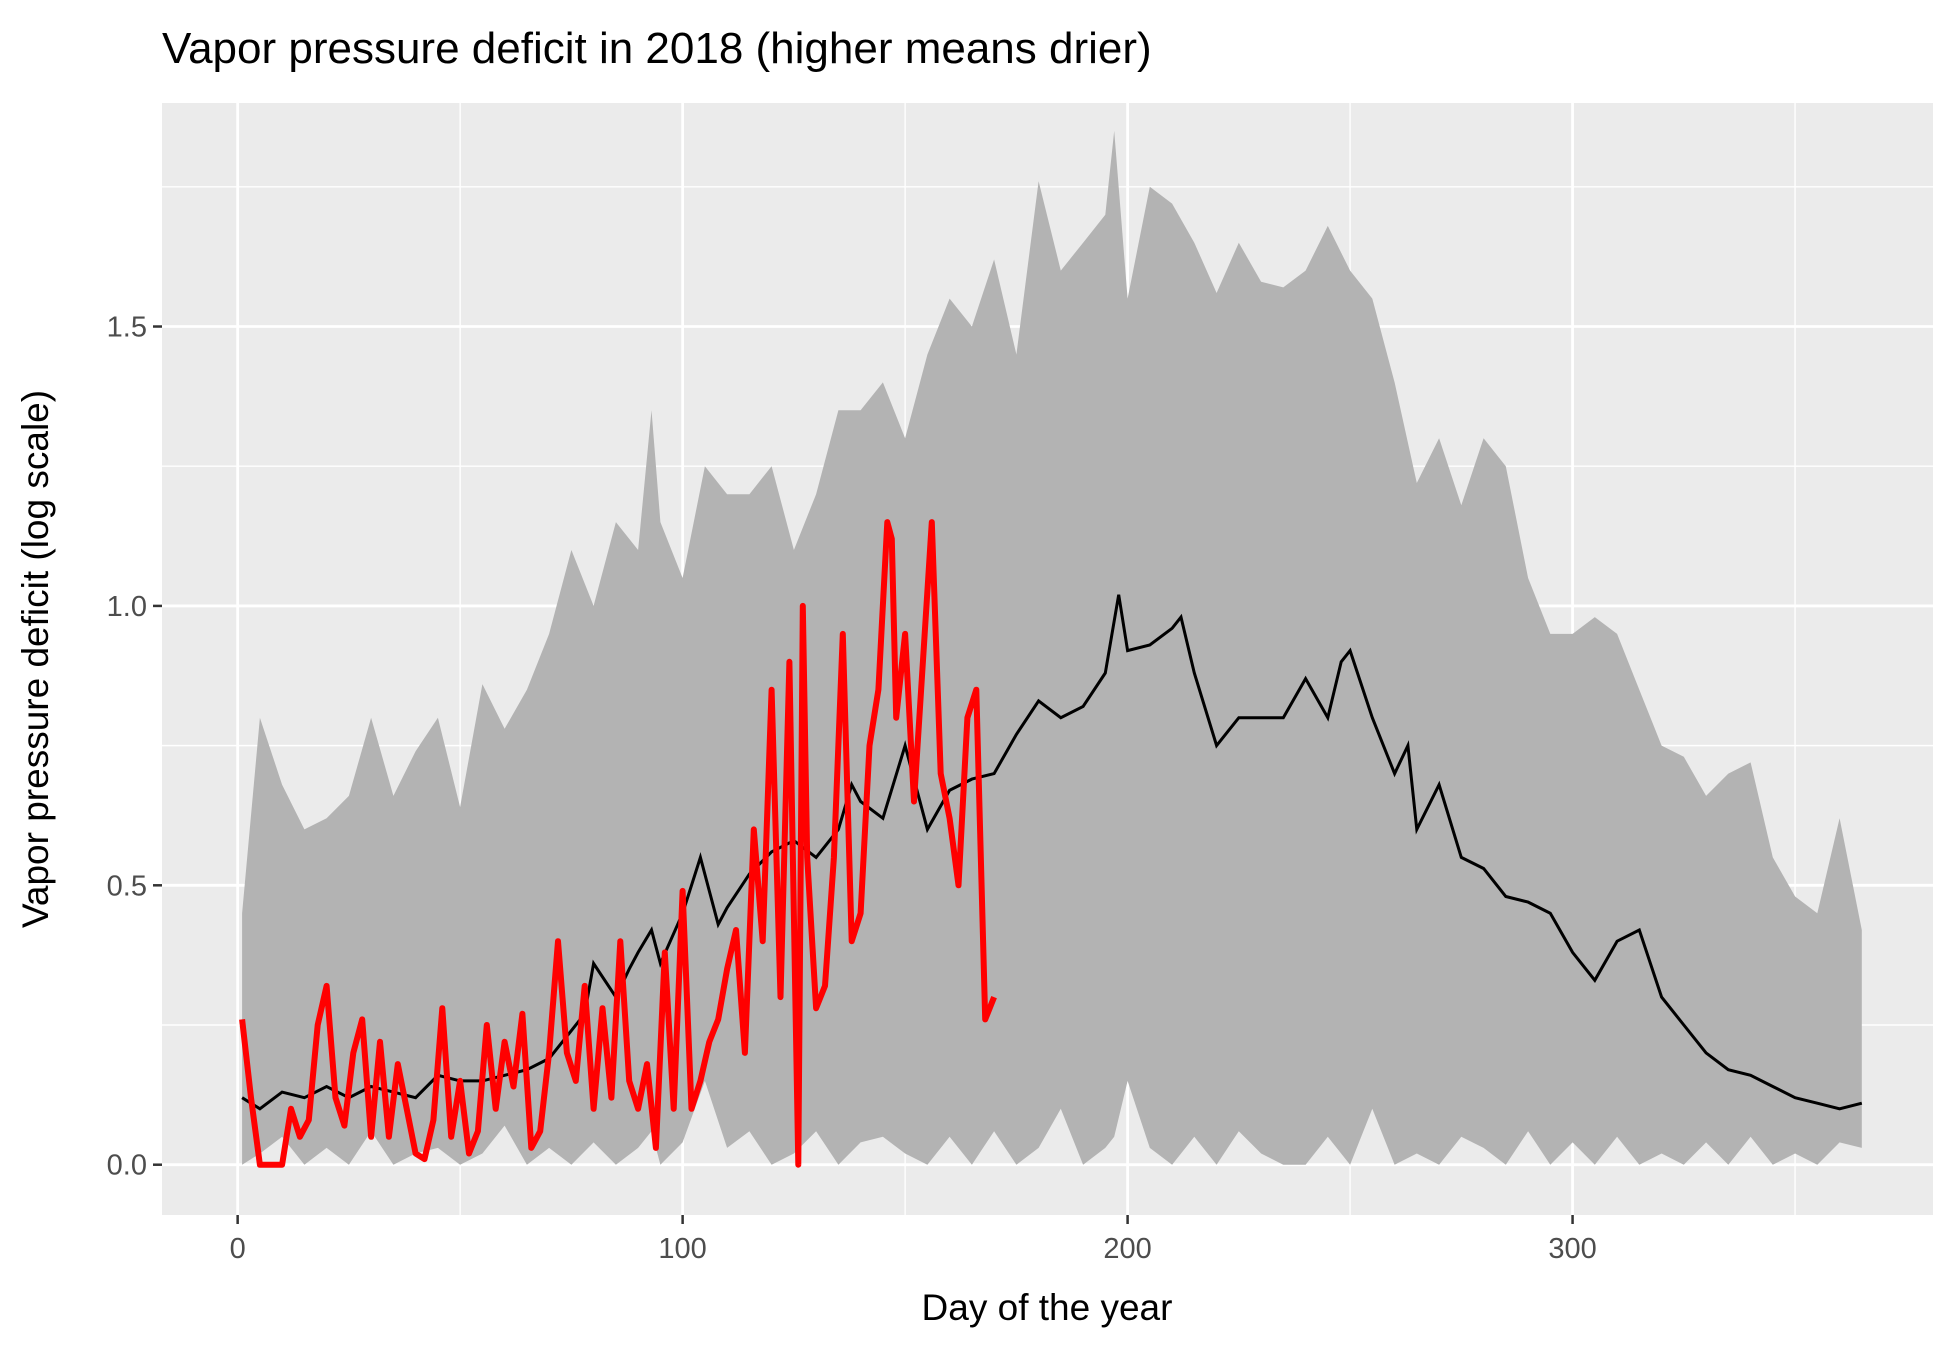 The image size is (1950, 1349). I want to click on x-tick-label: 100, so click(682, 1249).